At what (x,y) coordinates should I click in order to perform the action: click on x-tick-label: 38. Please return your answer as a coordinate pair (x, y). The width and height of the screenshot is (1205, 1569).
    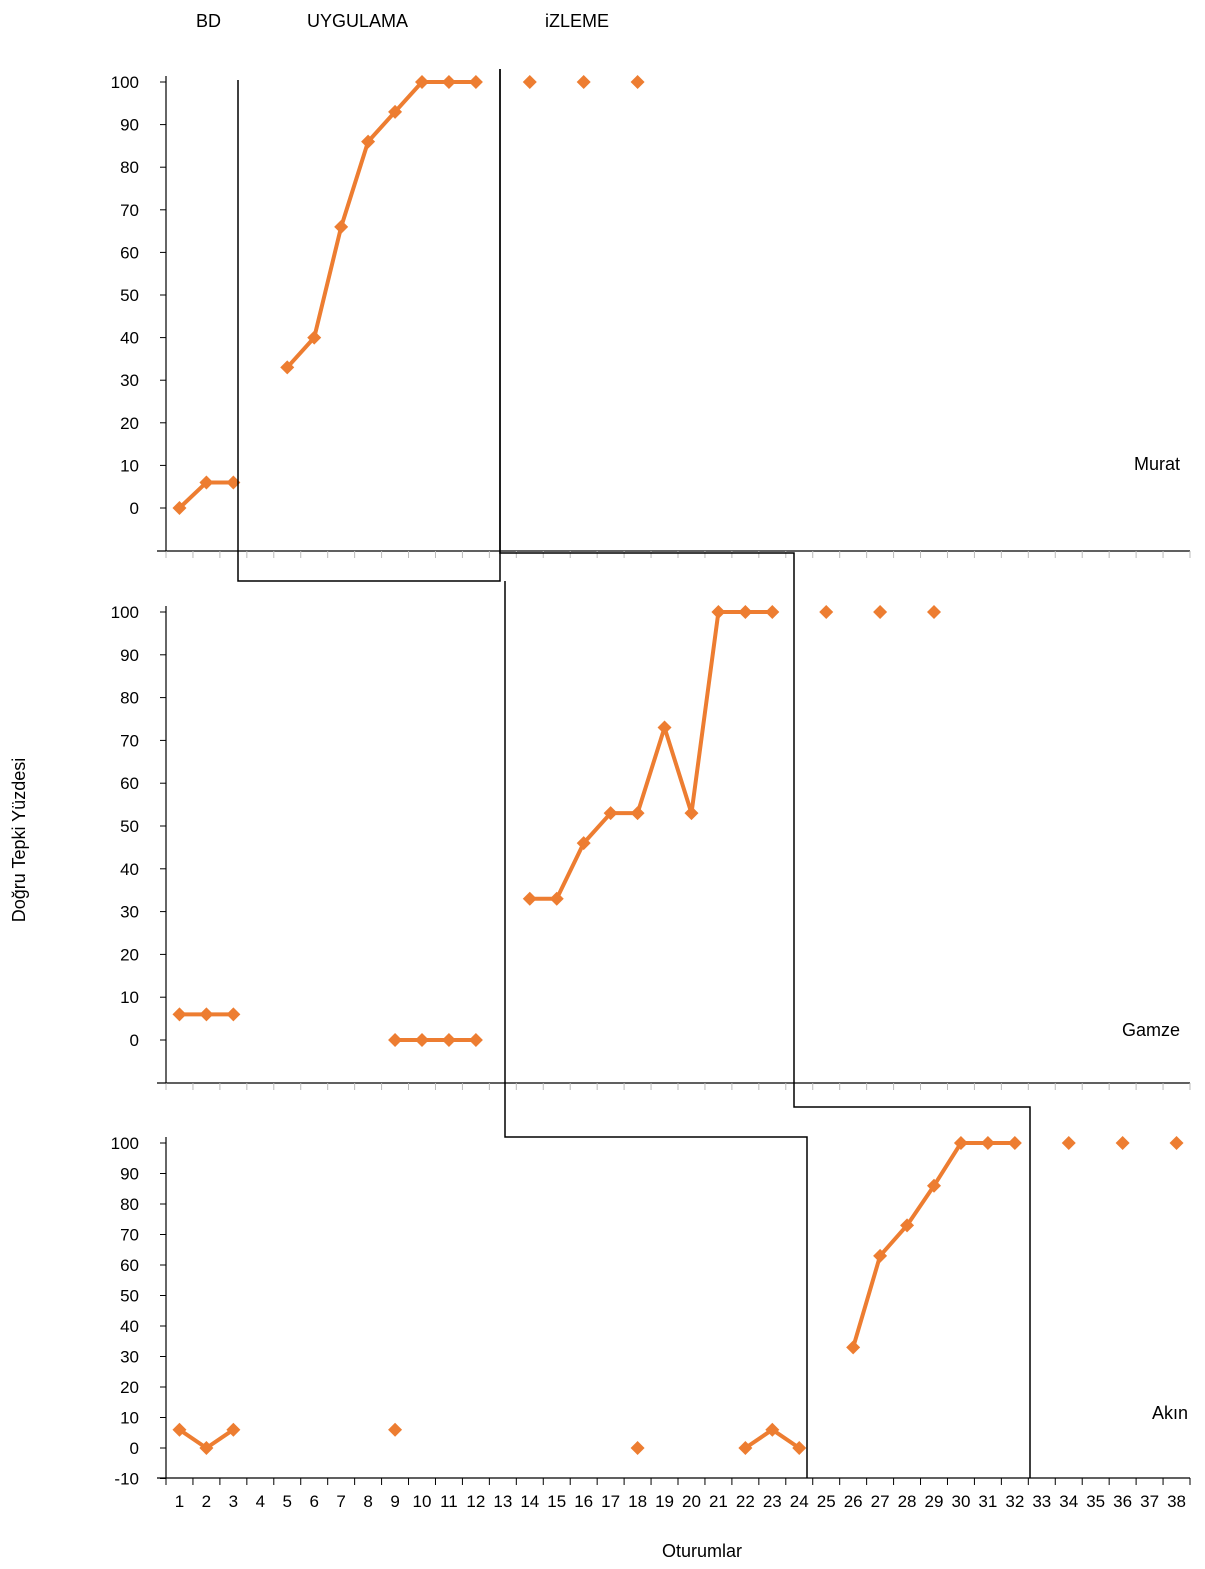
    Looking at the image, I should click on (1176, 1501).